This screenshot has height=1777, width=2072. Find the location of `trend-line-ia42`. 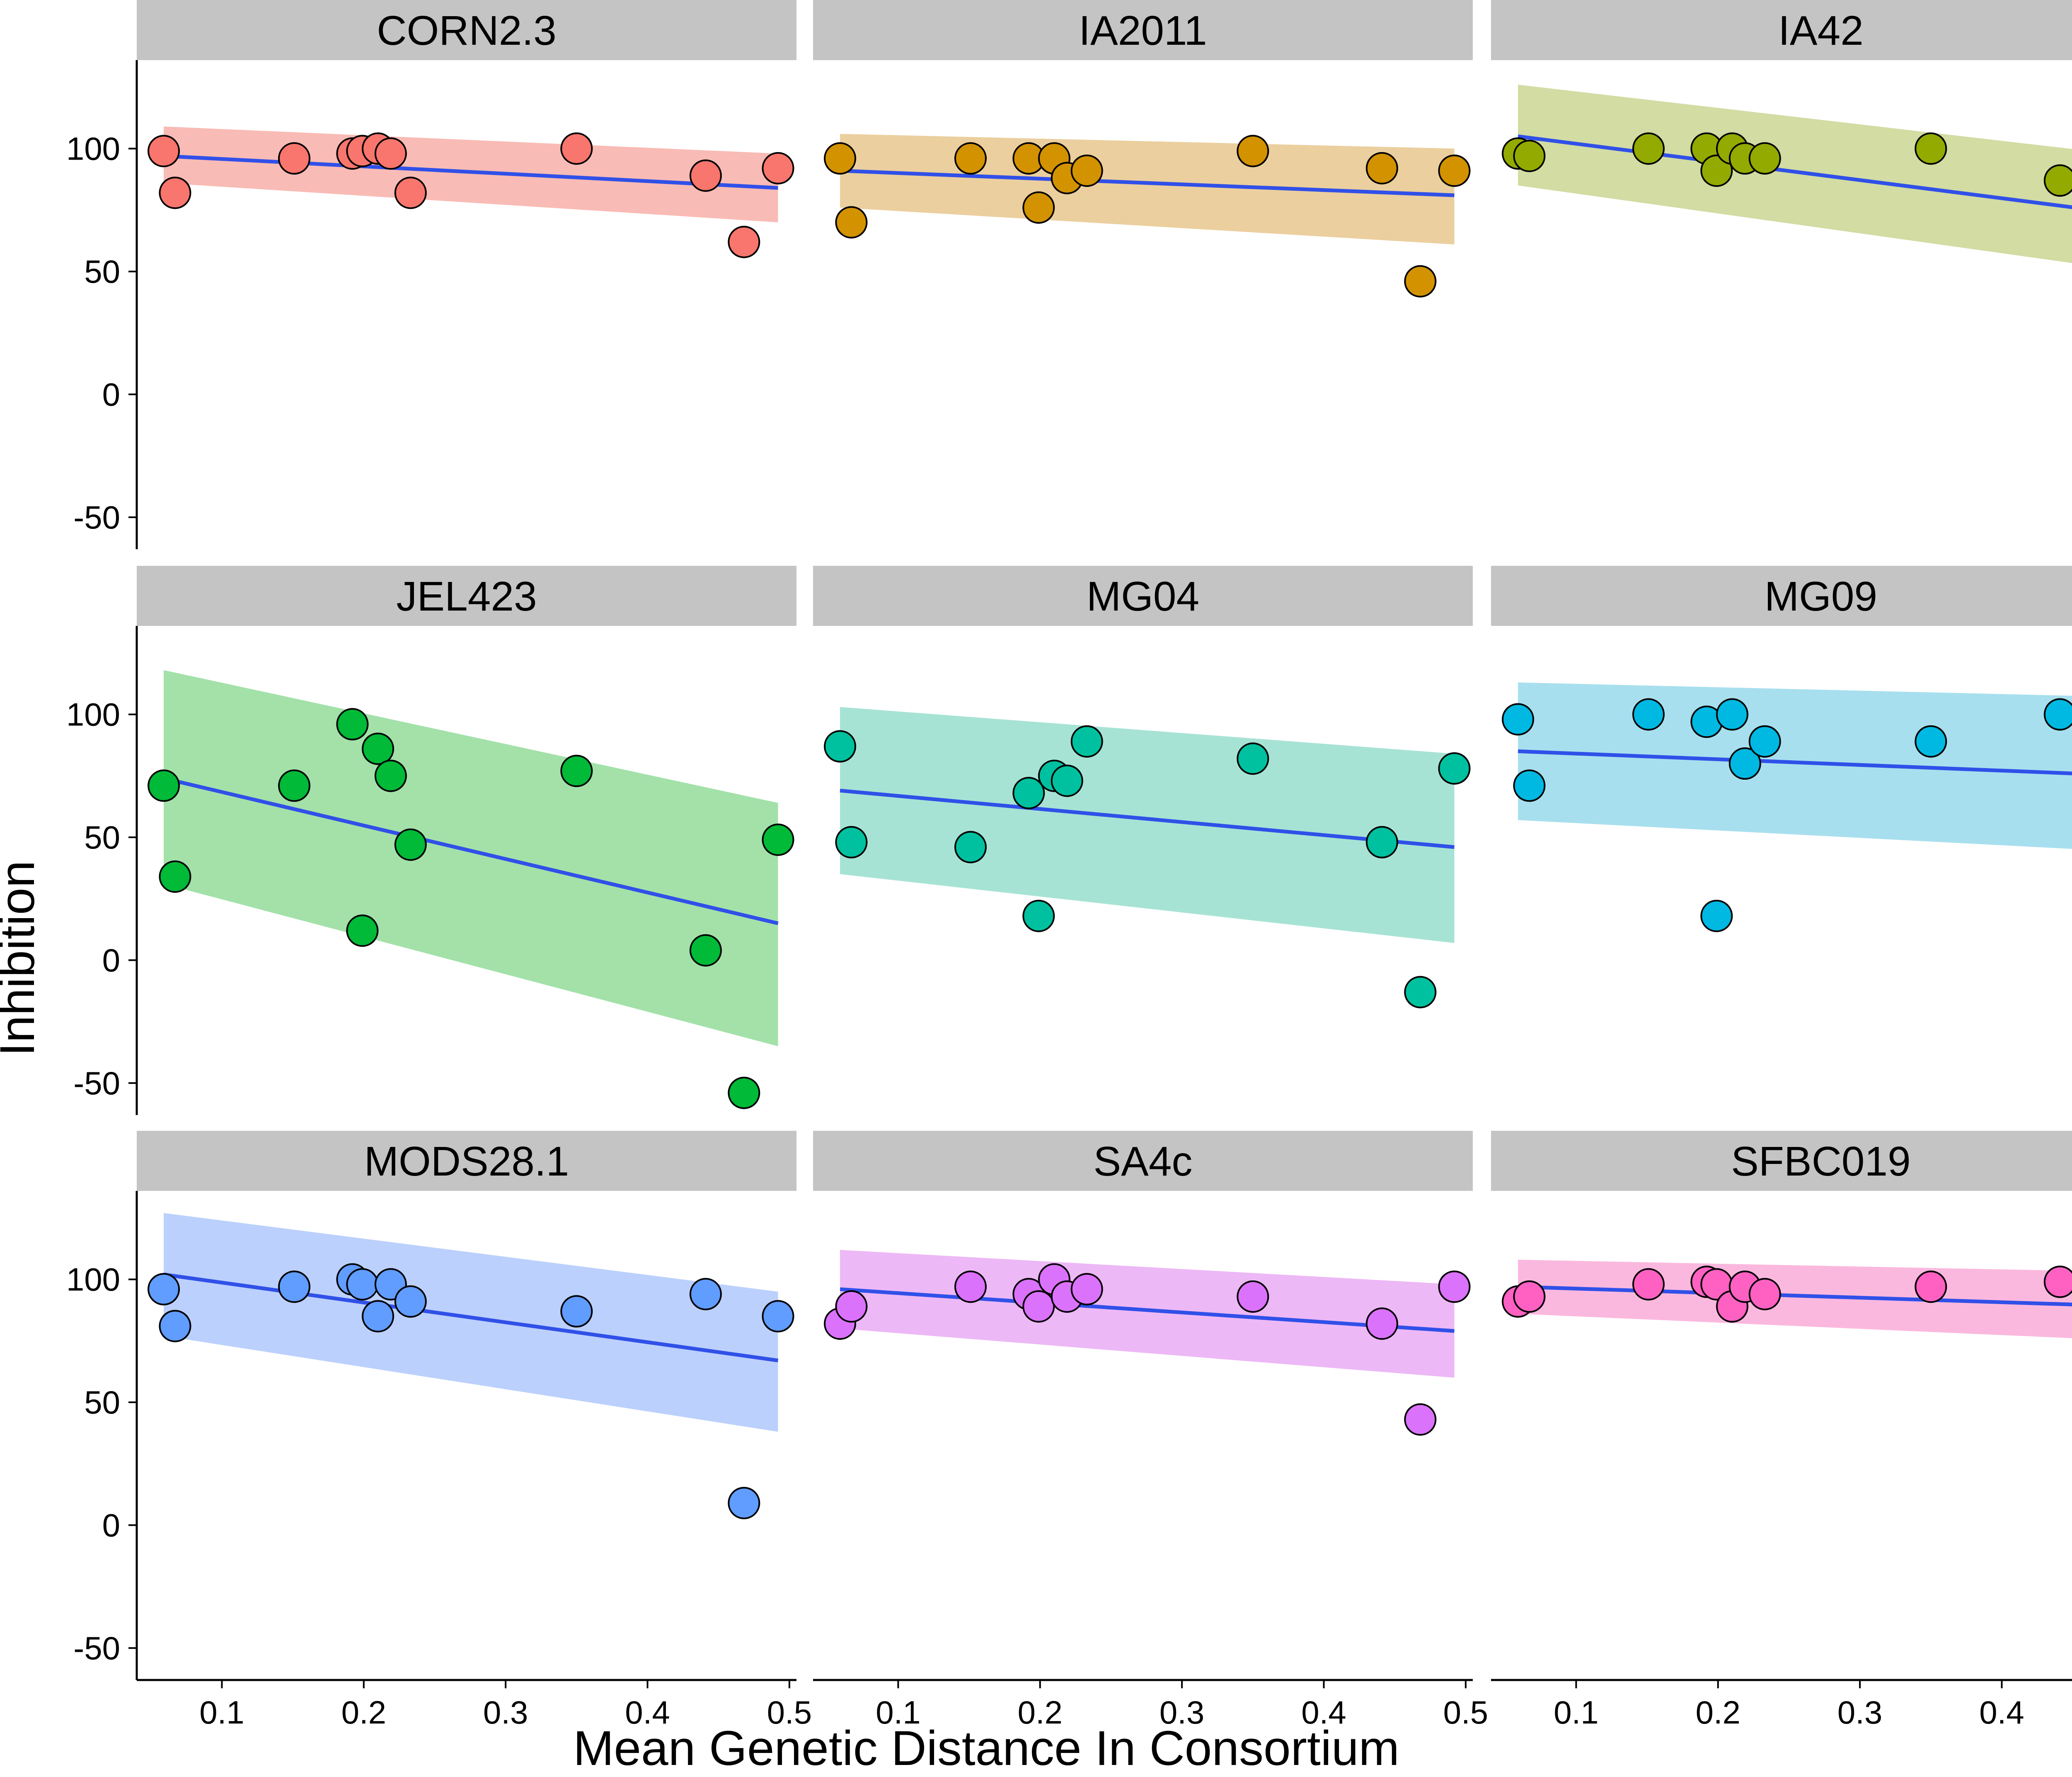

trend-line-ia42 is located at coordinates (1795, 171).